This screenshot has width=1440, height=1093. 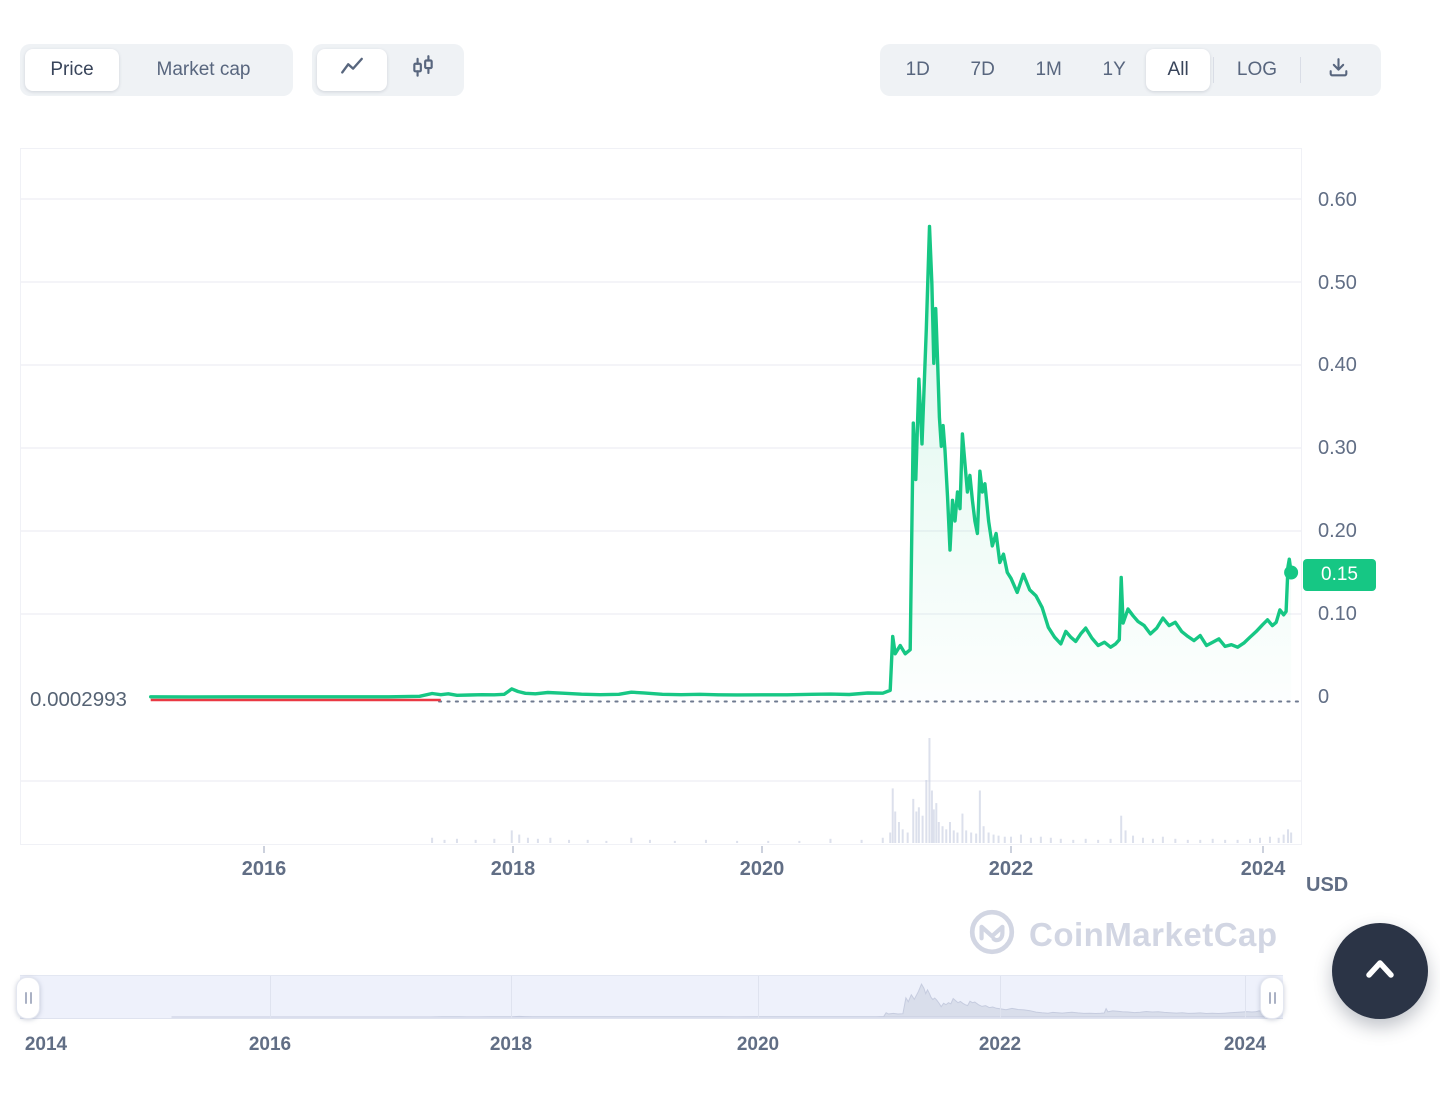 I want to click on price-toggle-button: Price, so click(x=72, y=70).